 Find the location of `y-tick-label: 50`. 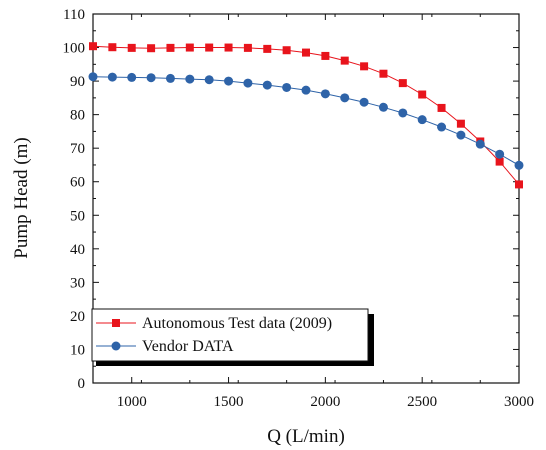

y-tick-label: 50 is located at coordinates (77, 216).